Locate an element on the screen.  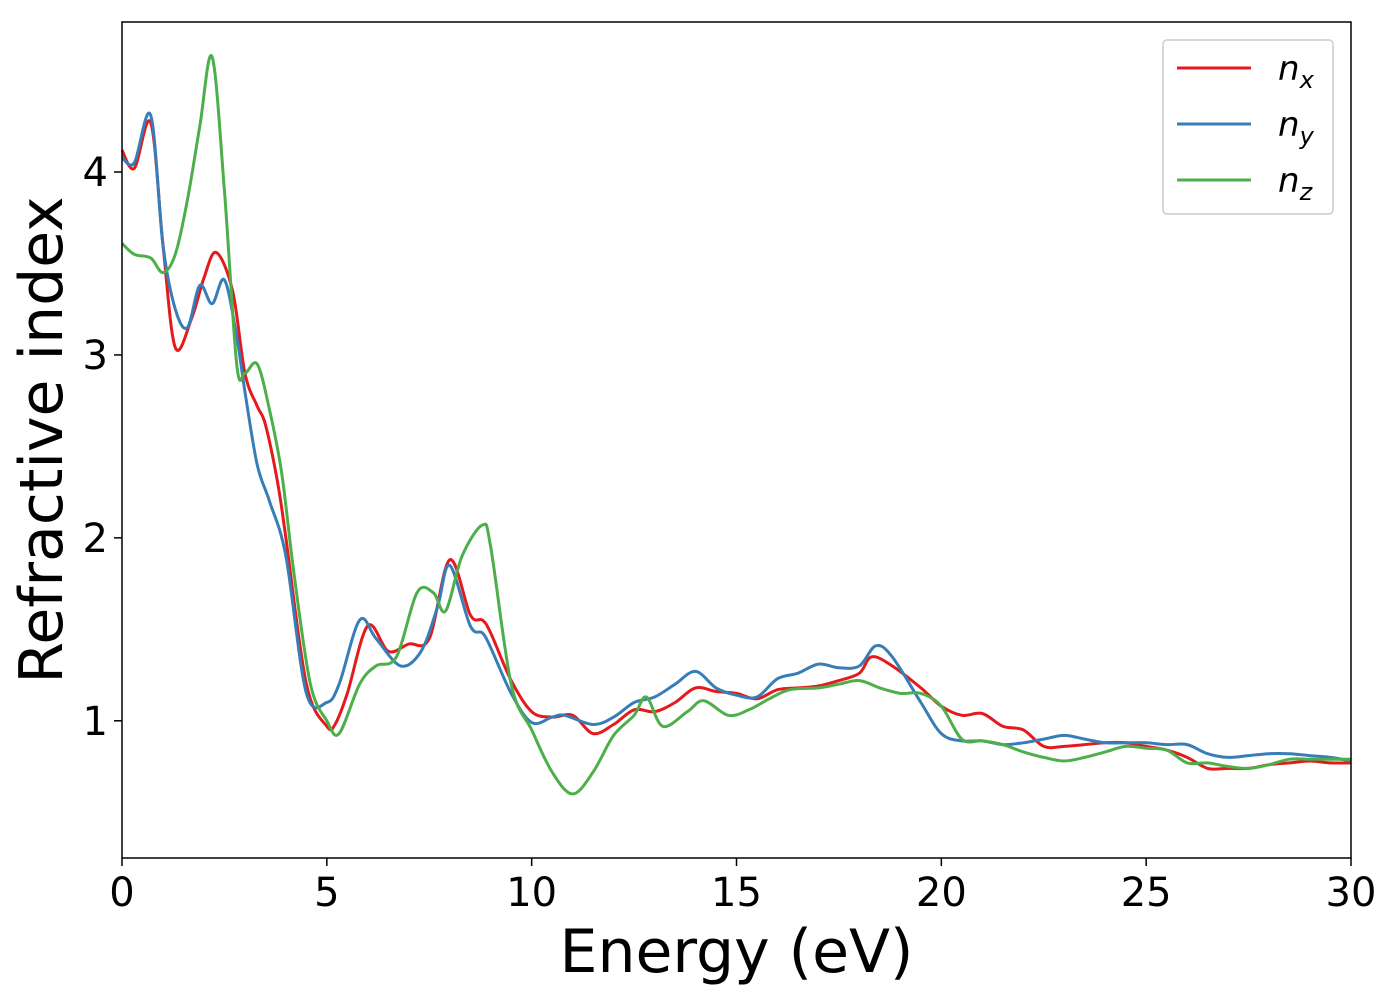
legend-frame is located at coordinates (1248, 127).